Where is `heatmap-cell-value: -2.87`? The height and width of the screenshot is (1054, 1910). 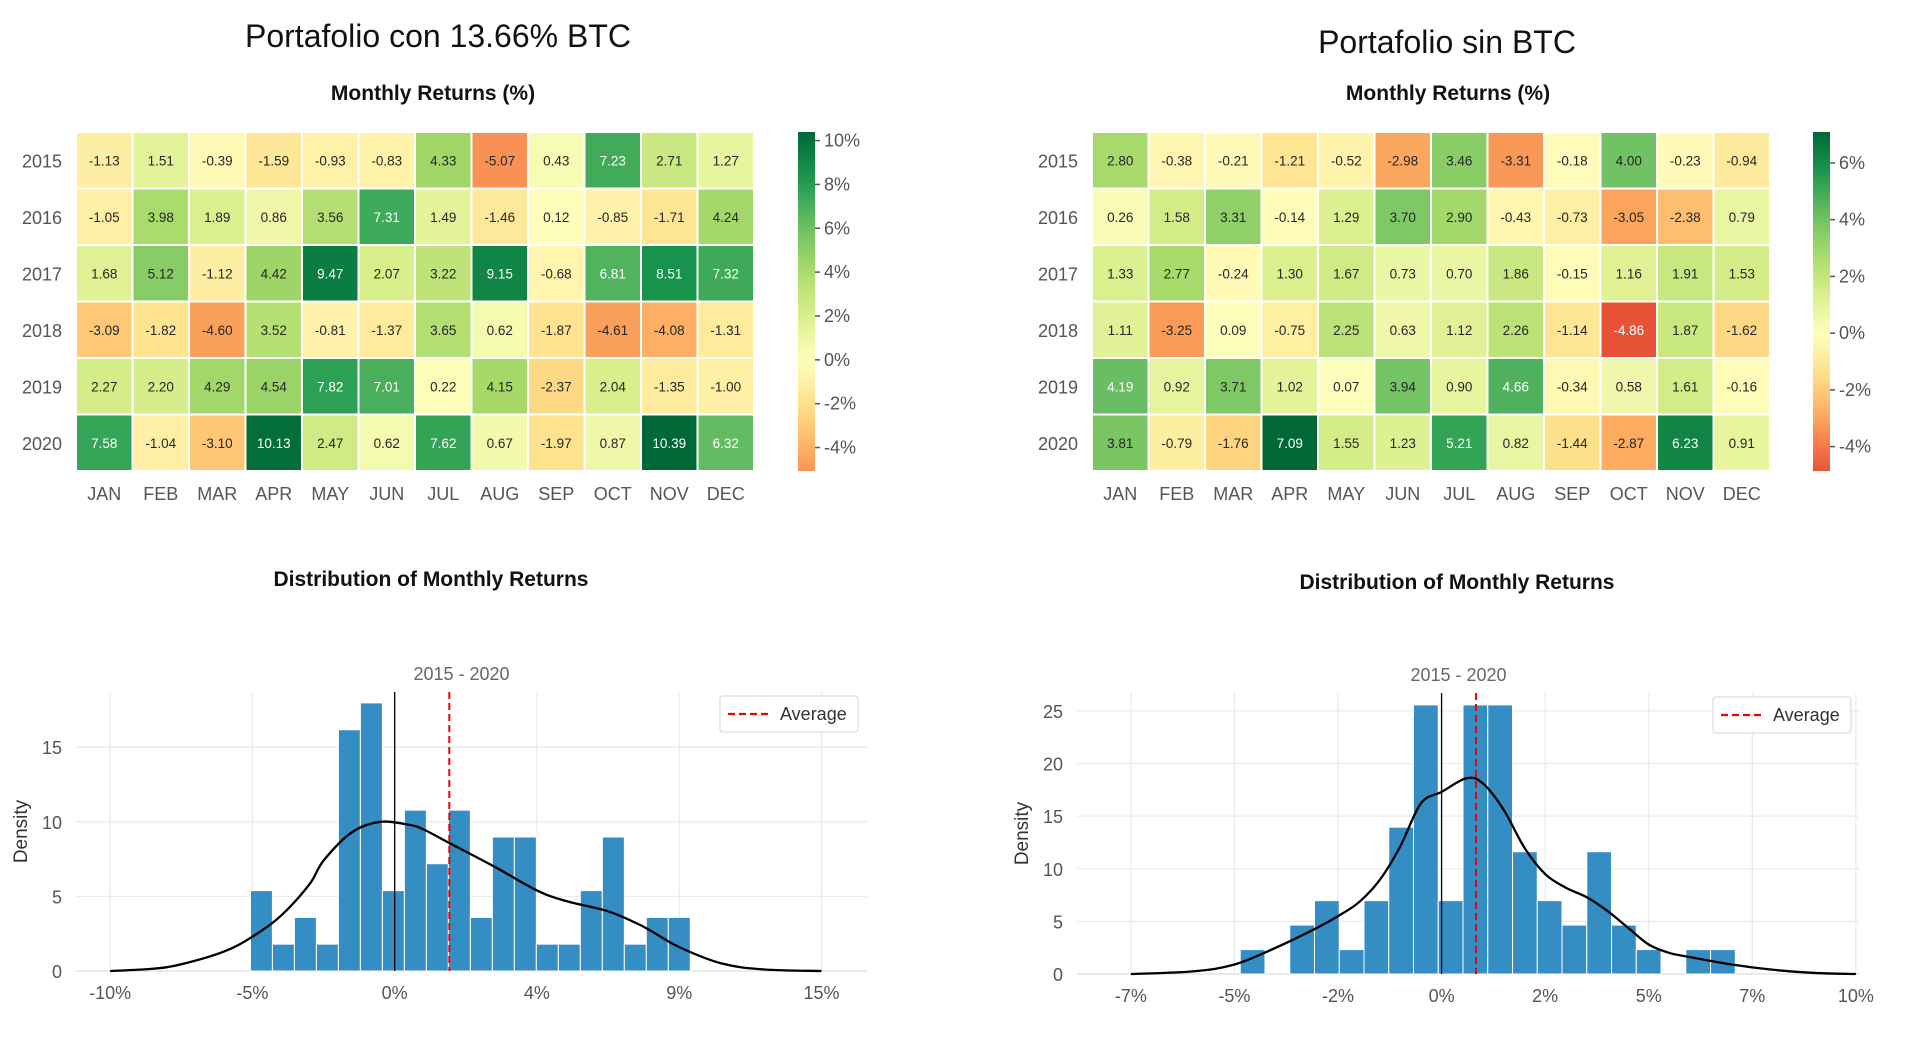
heatmap-cell-value: -2.87 is located at coordinates (1628, 443).